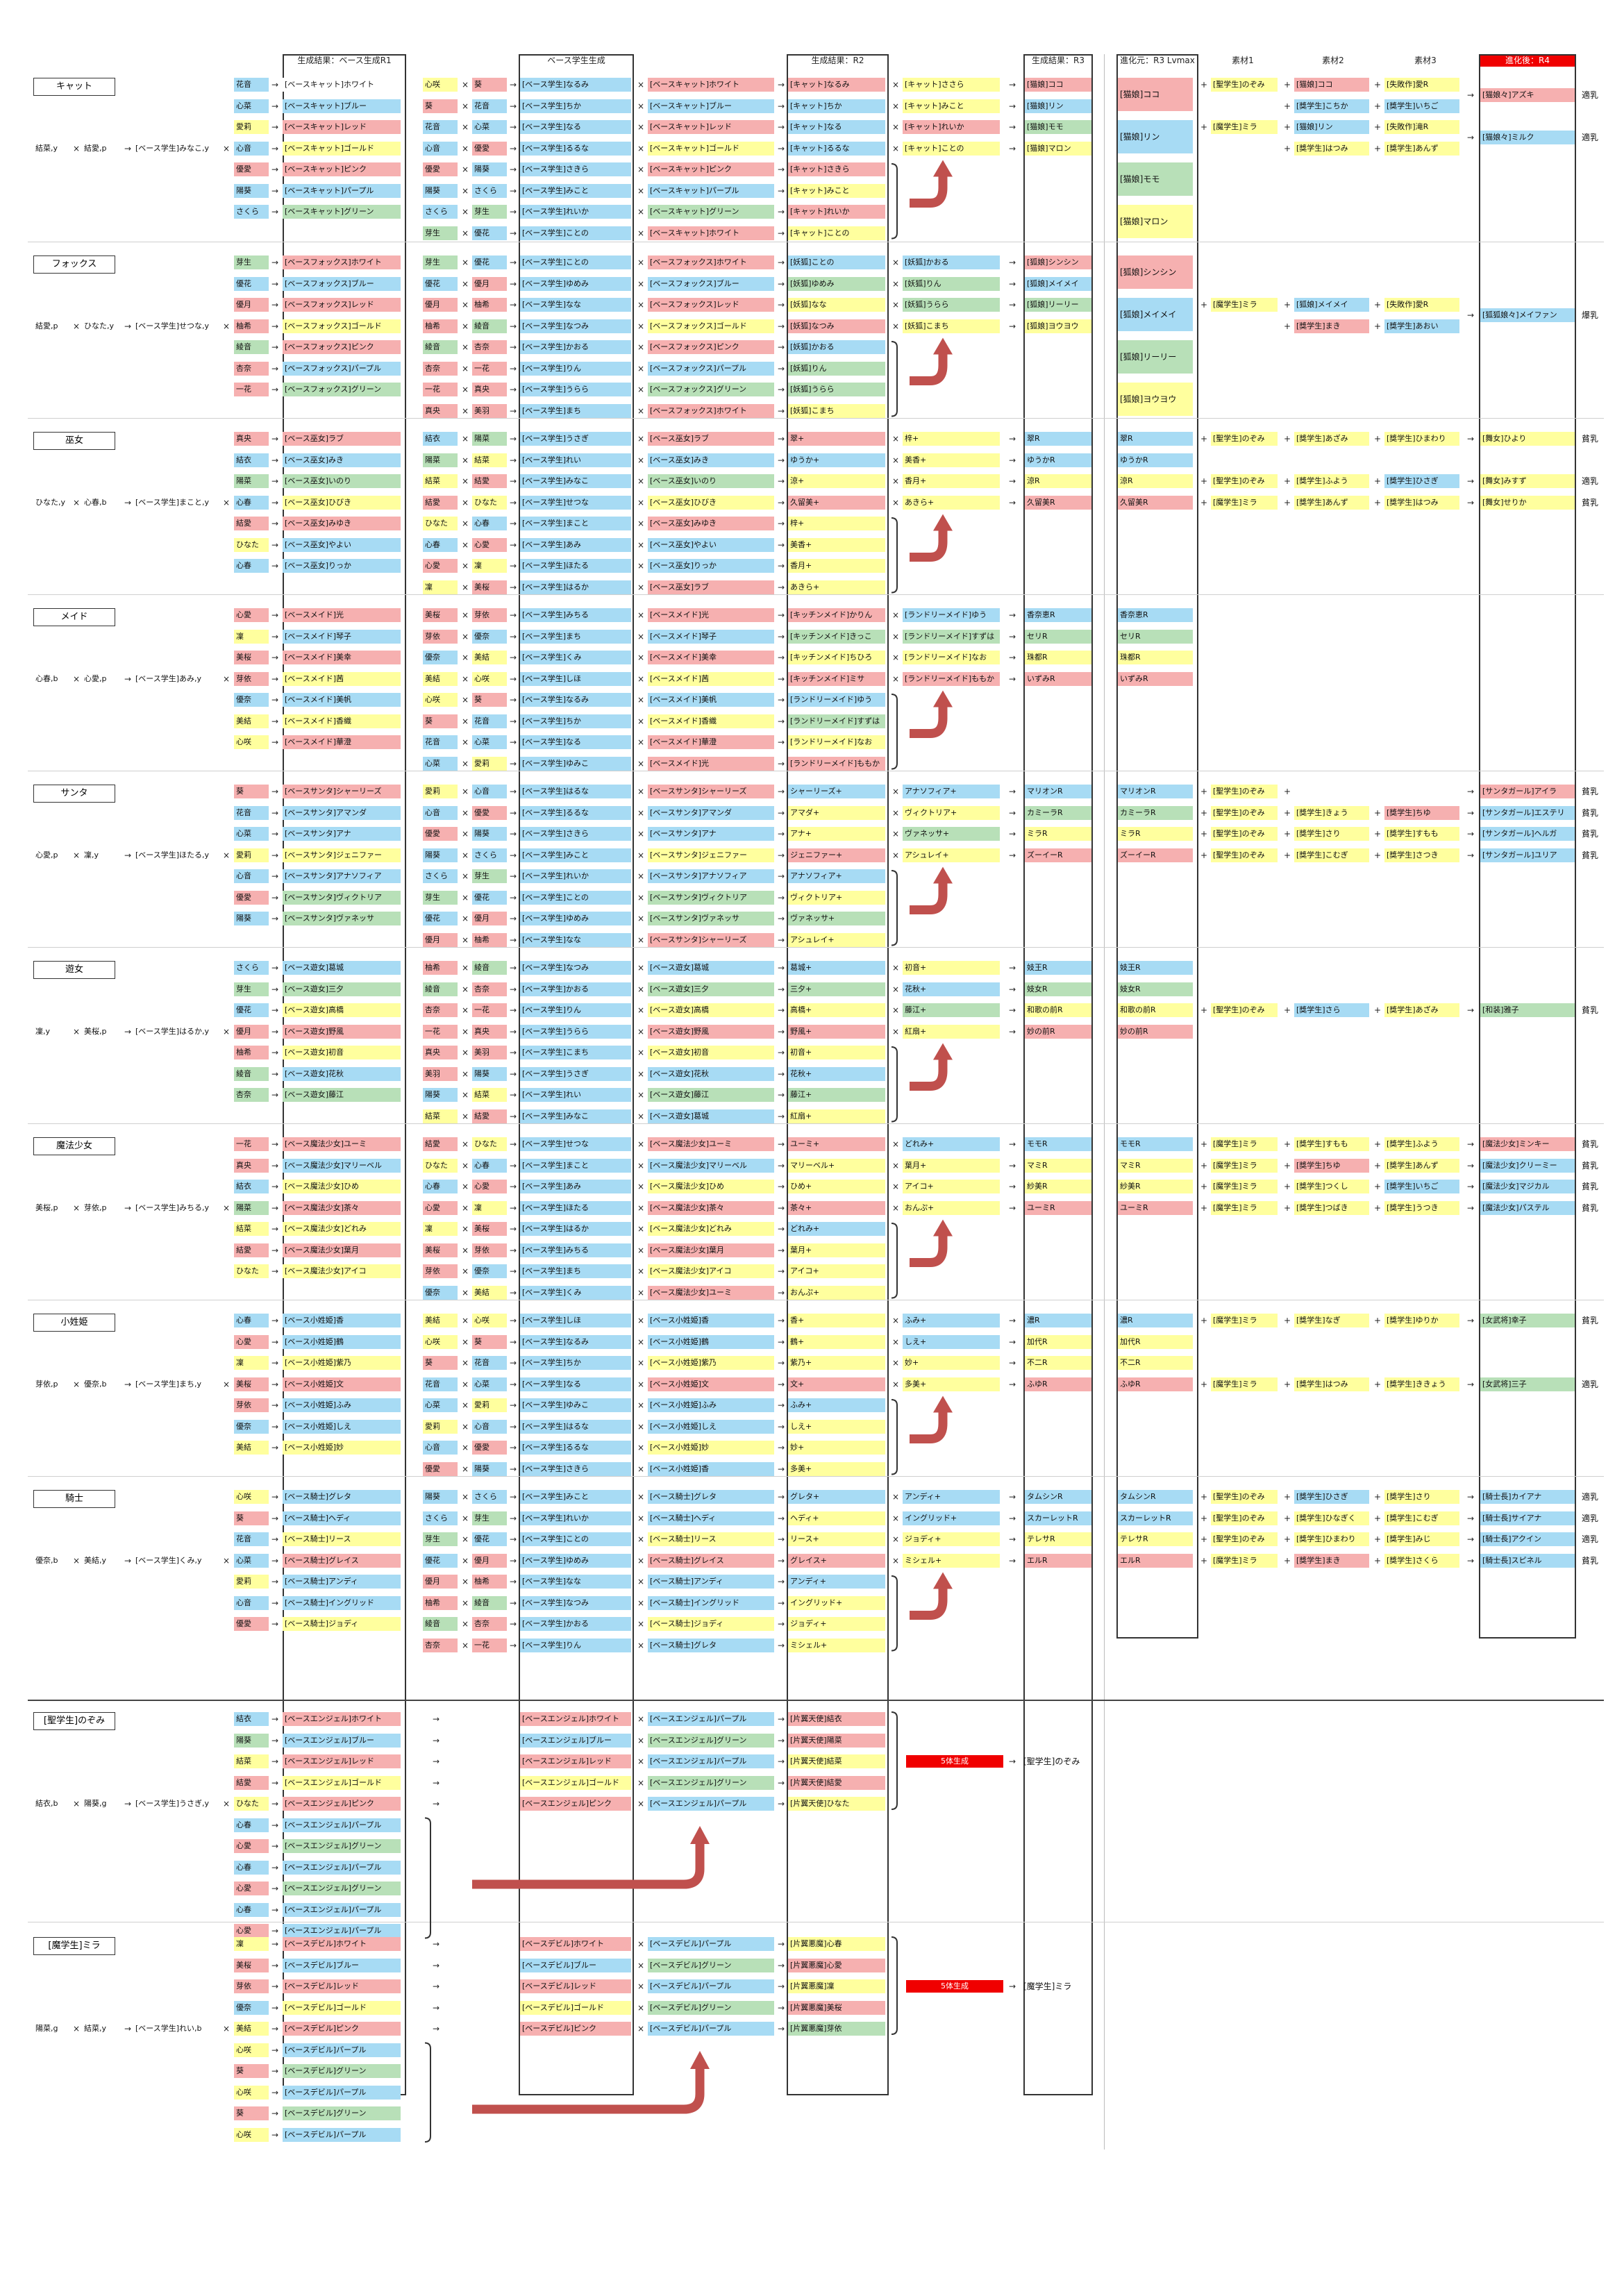  What do you see at coordinates (342, 2050) in the screenshot?
I see `base-r1-result: [ベースデビル]パープル` at bounding box center [342, 2050].